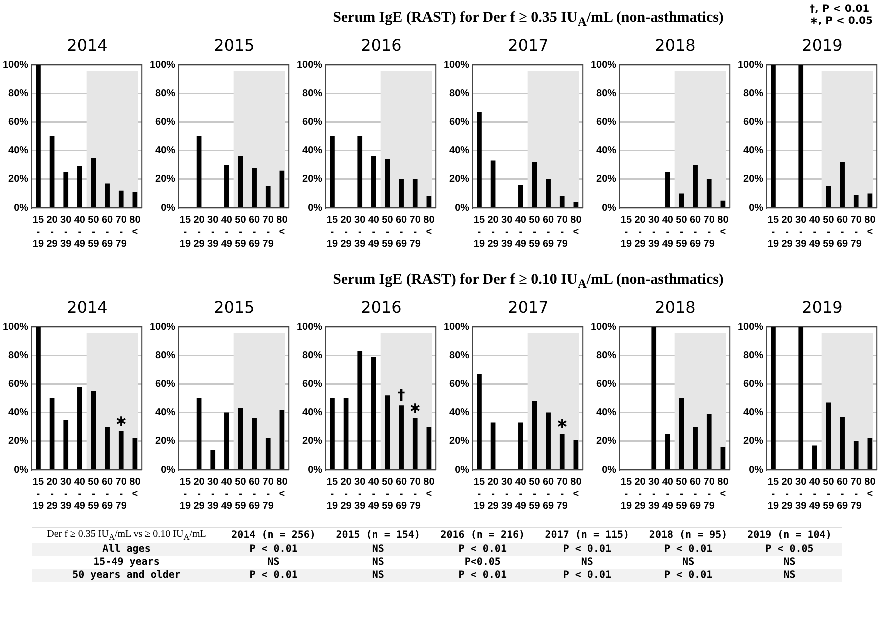 The image size is (886, 627). I want to click on category-label: 2018 (n = 95), so click(688, 536).